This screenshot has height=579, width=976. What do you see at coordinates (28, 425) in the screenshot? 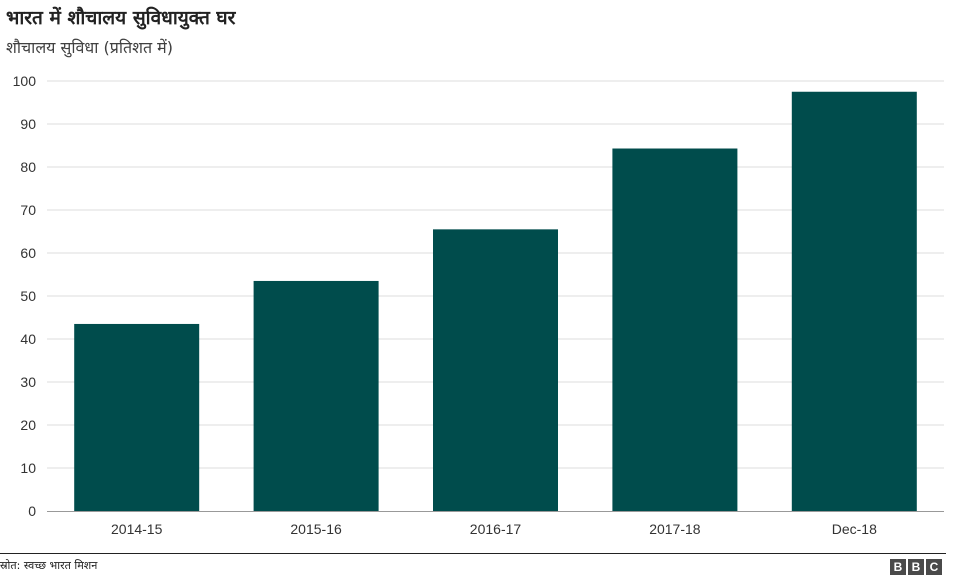
I see `y-tick-label: 20` at bounding box center [28, 425].